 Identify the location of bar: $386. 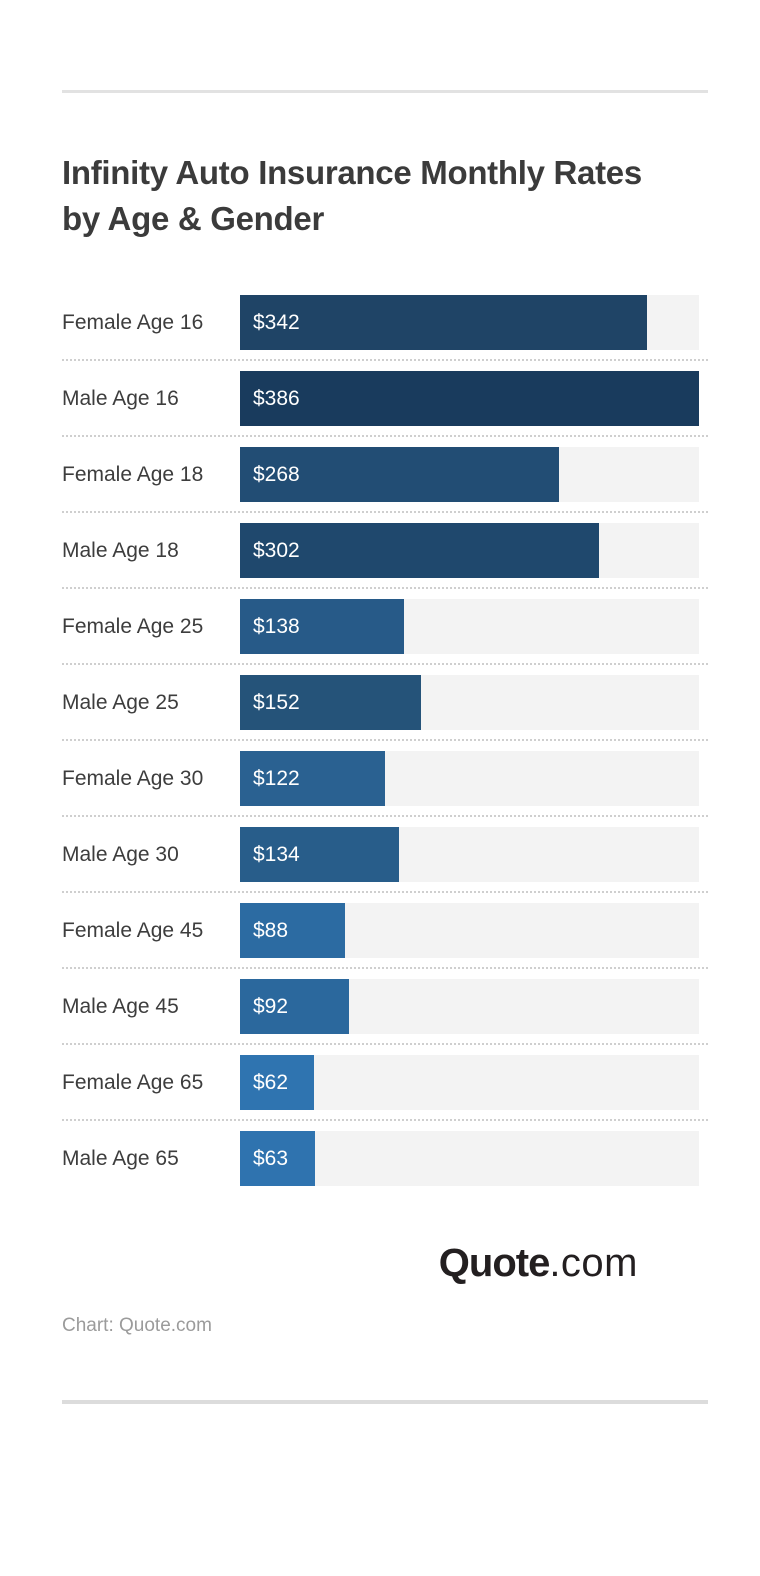
(469, 398).